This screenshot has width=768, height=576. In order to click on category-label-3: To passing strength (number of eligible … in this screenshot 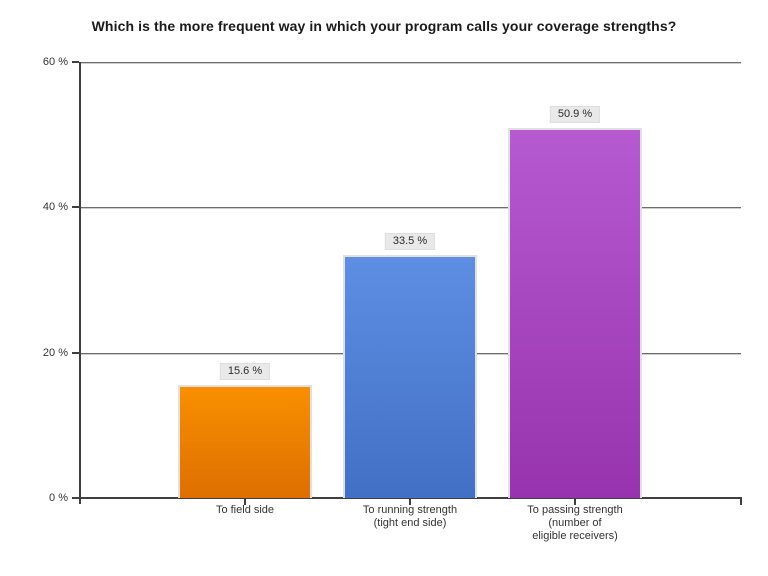, I will do `click(575, 523)`.